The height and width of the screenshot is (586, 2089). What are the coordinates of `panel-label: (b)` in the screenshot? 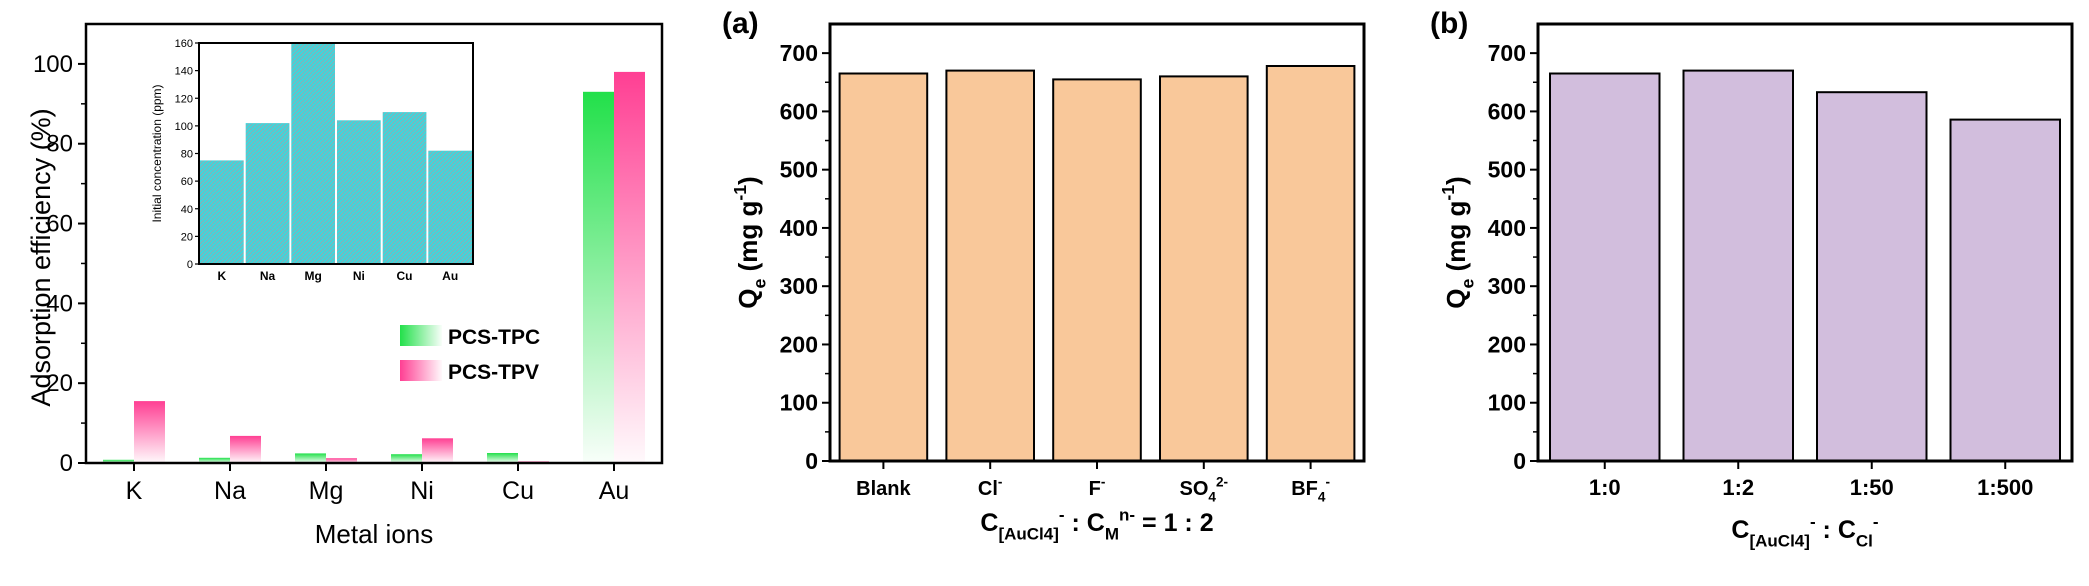 It's located at (1449, 23).